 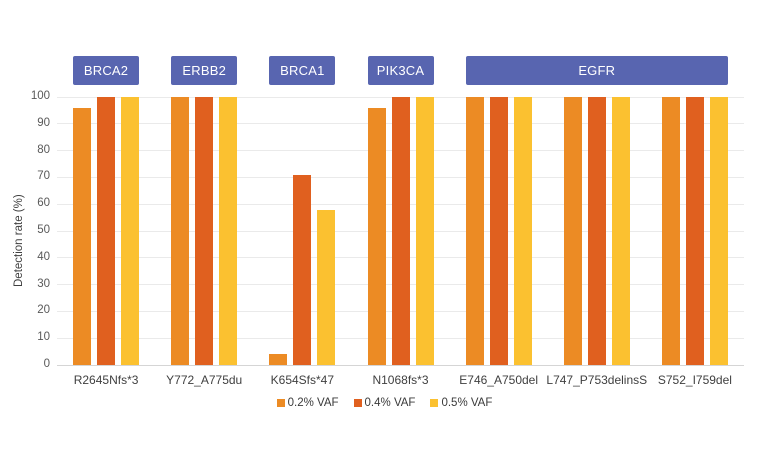 What do you see at coordinates (106, 70) in the screenshot?
I see `gene-header-brca2: BRCA2` at bounding box center [106, 70].